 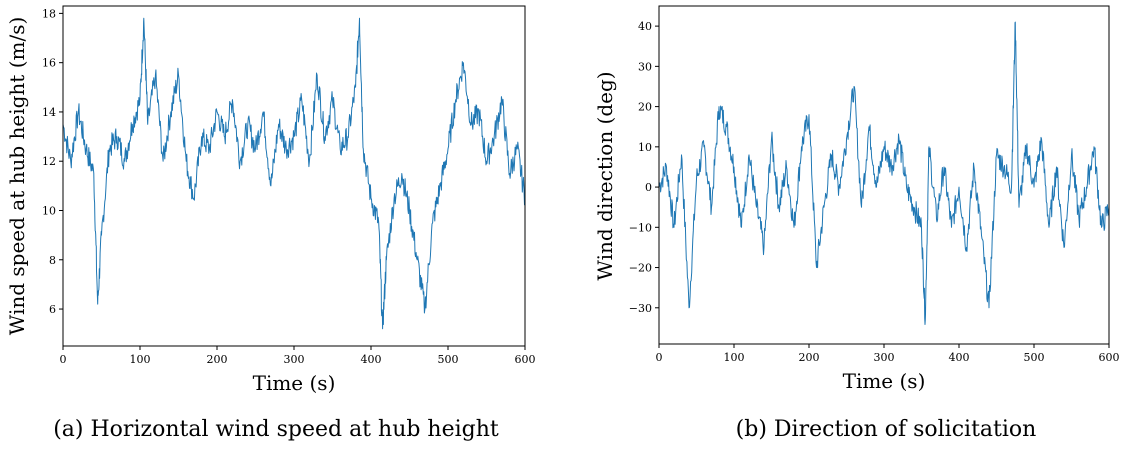 I want to click on panel-b-y-axis-label: Wind direction (deg), so click(x=605, y=175).